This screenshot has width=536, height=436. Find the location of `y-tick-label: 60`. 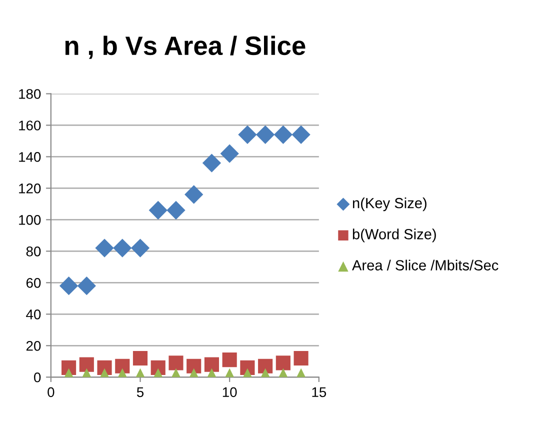

y-tick-label: 60 is located at coordinates (33, 283).